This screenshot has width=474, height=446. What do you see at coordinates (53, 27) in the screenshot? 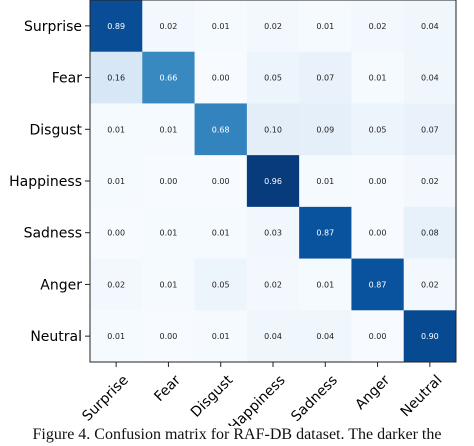
I see `y-tick-label: Surprise` at bounding box center [53, 27].